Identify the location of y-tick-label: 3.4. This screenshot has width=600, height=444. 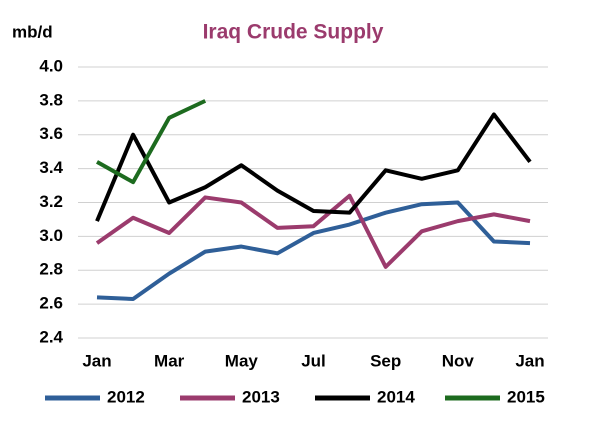
(51, 167).